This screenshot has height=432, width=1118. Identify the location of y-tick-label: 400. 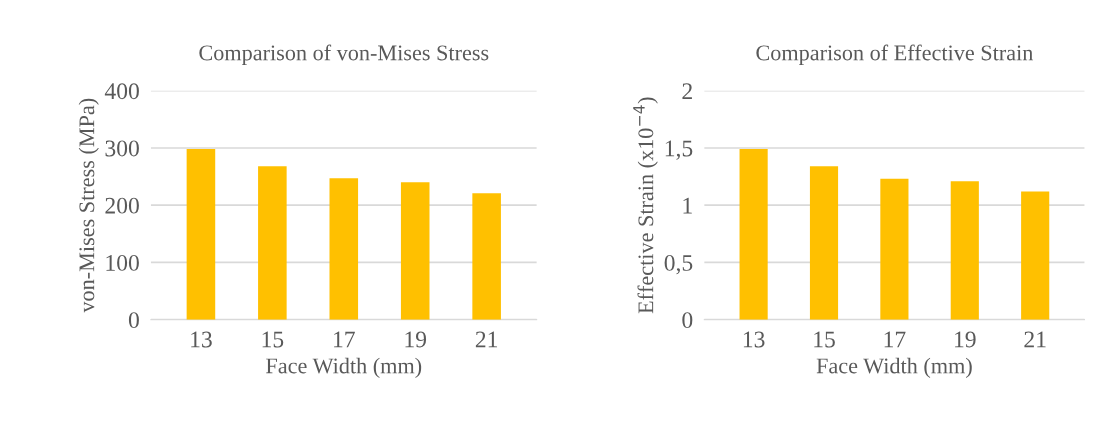
(121, 91).